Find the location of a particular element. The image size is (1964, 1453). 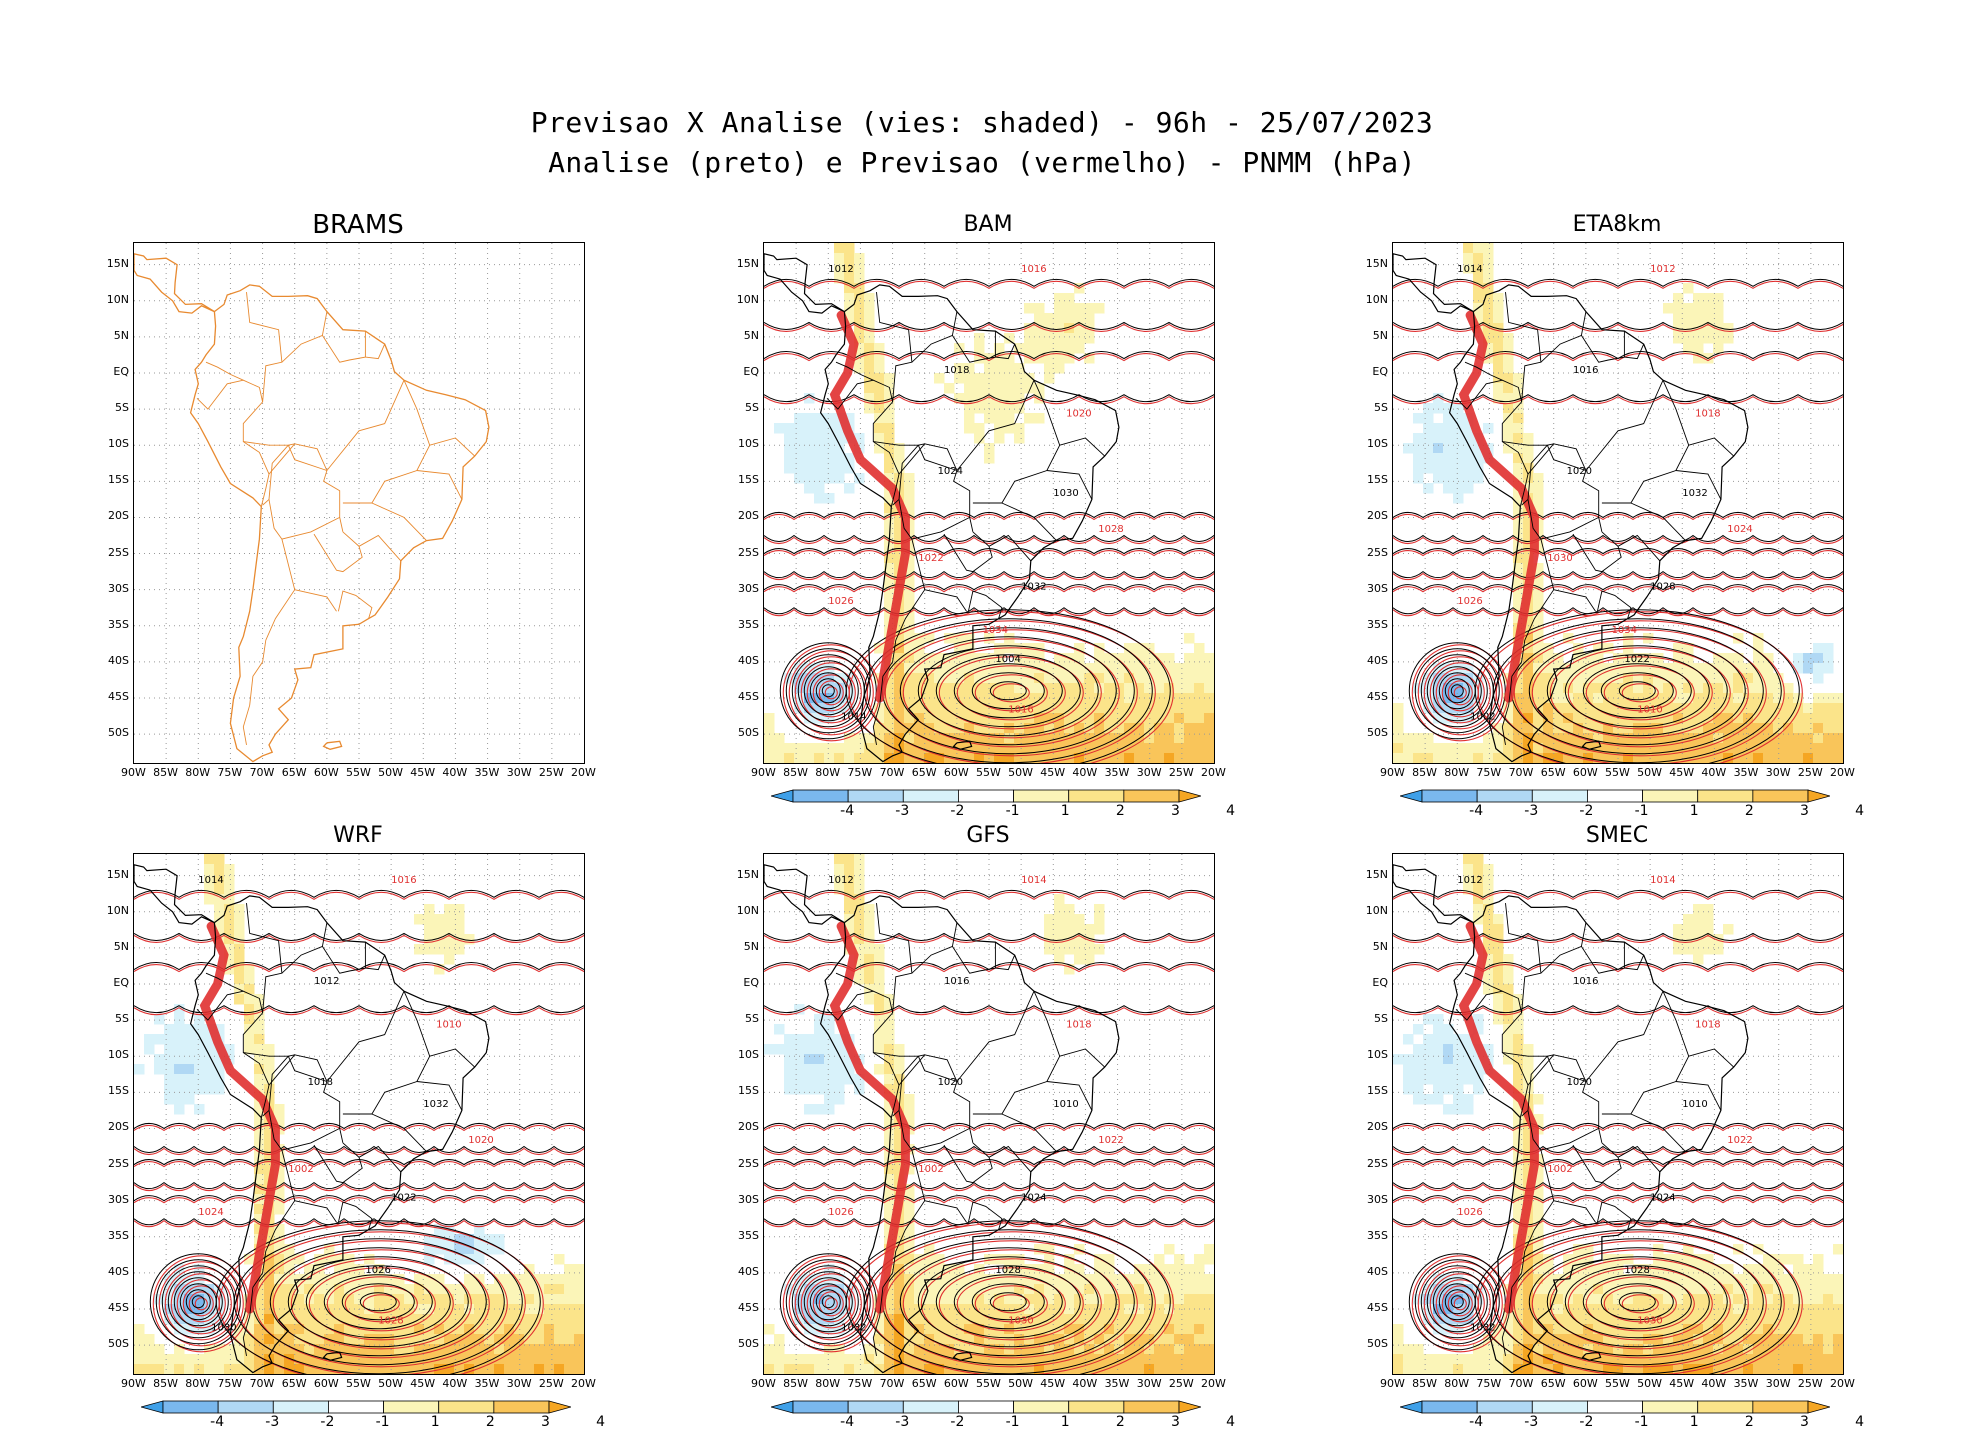

lat-tick-label: 15S is located at coordinates (1377, 1091).